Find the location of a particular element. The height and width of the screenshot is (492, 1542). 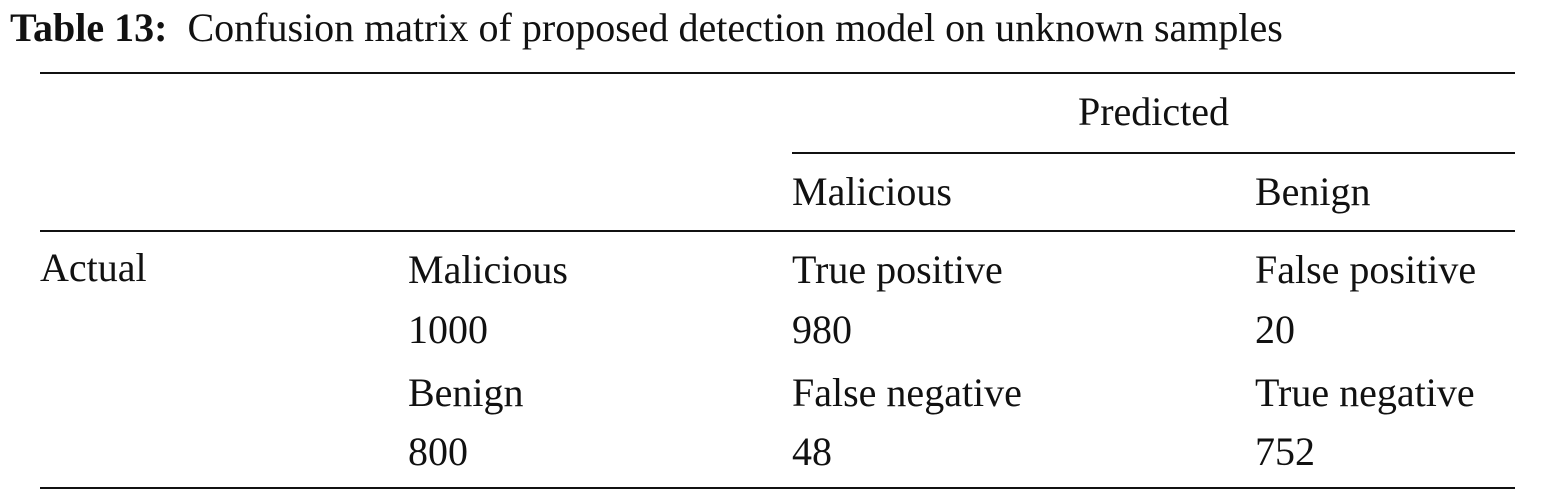

column-header: Benign is located at coordinates (1313, 191).